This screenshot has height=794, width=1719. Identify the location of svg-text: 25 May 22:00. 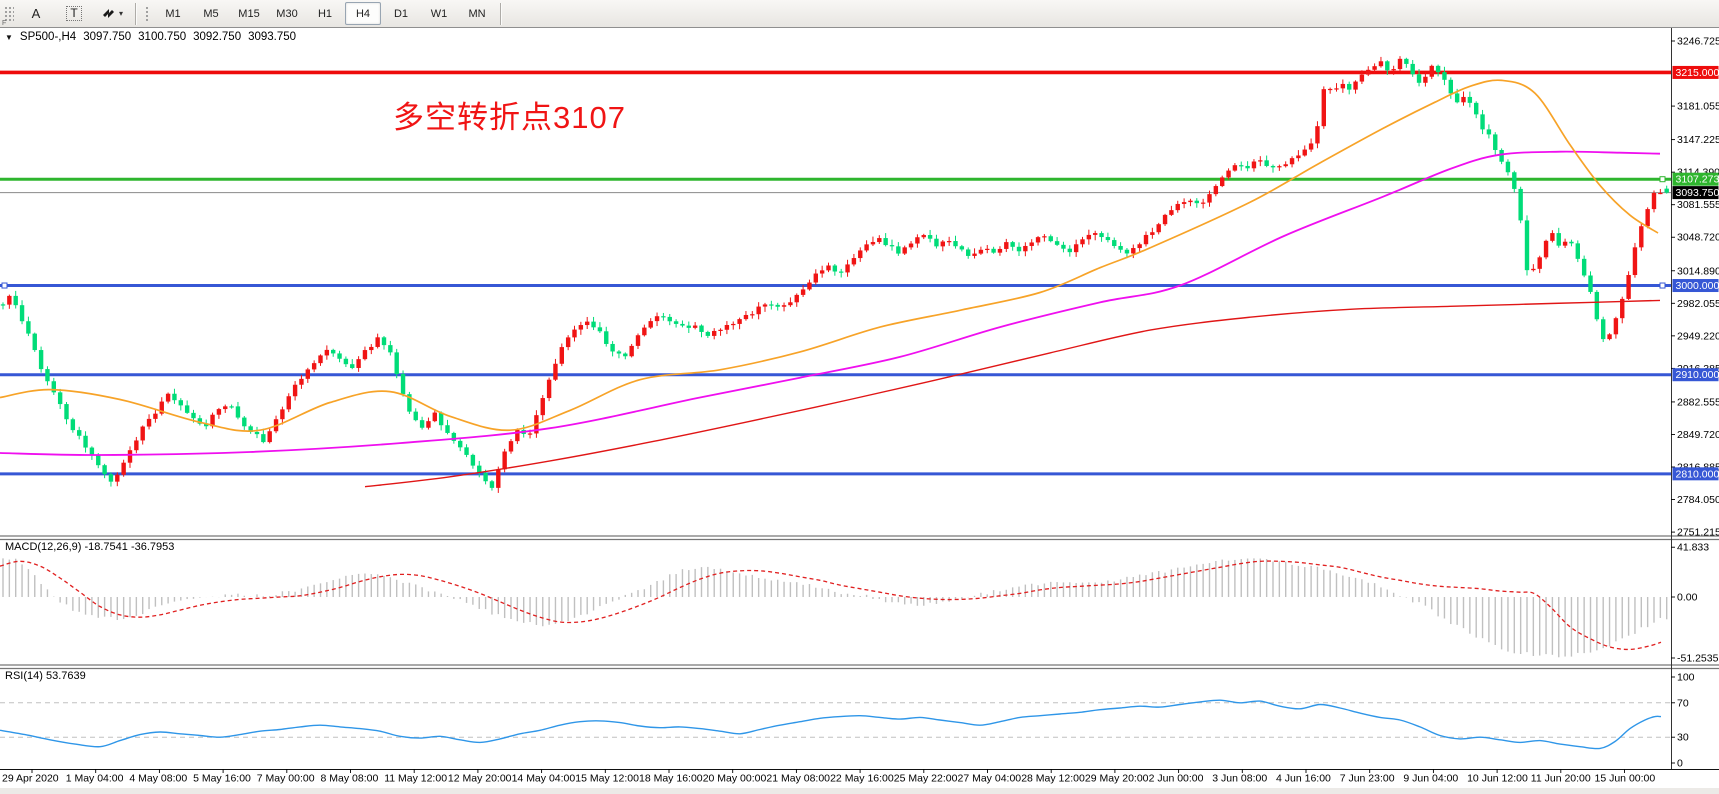
(926, 779).